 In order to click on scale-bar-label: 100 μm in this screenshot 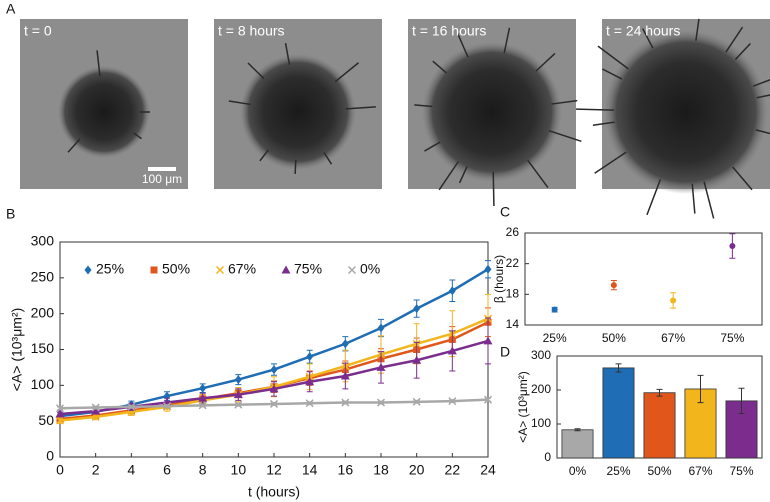, I will do `click(162, 179)`.